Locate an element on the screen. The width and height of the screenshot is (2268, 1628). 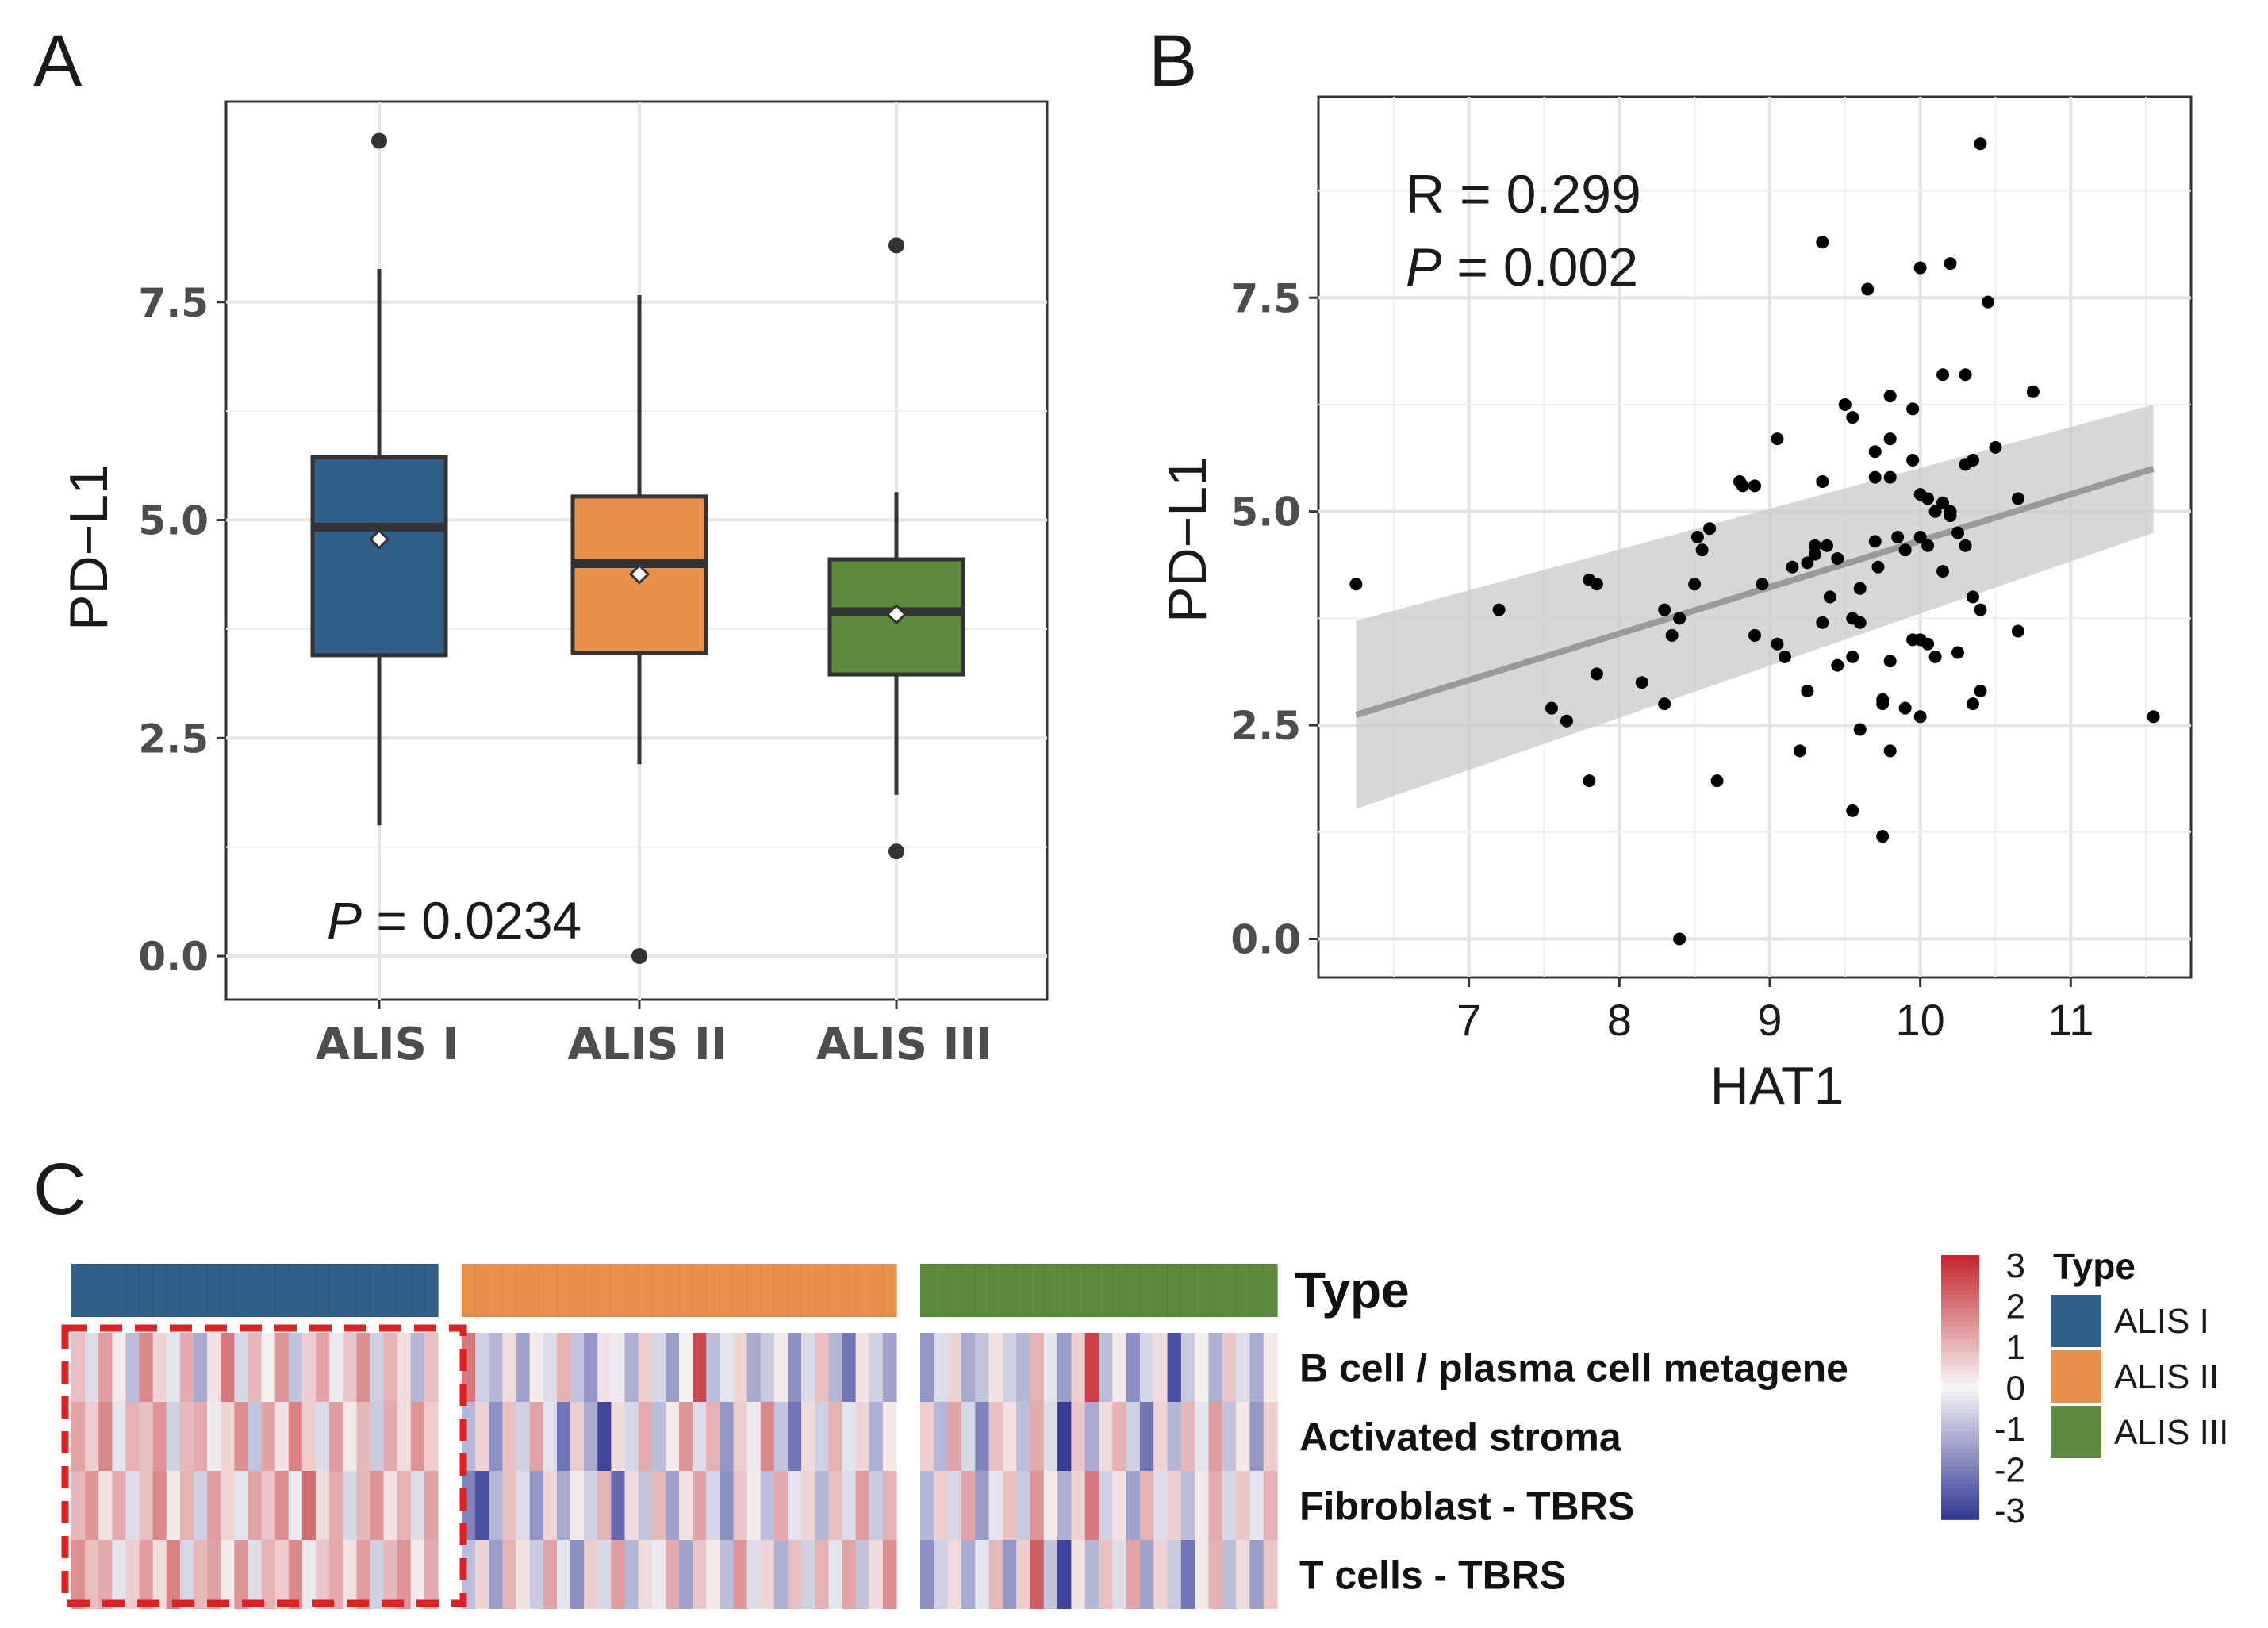
panel-a-x-tick-label: ALIS II is located at coordinates (647, 1045).